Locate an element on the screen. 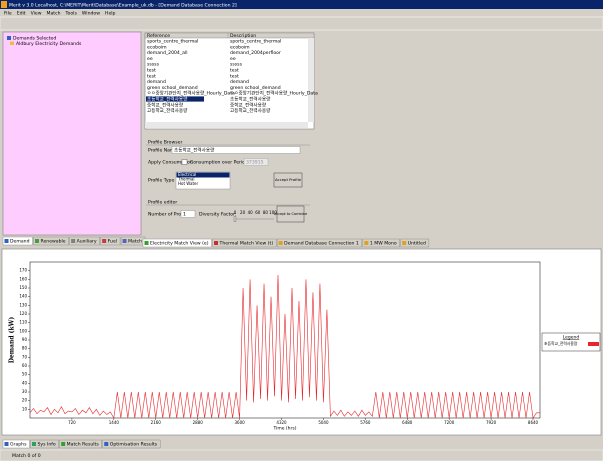 This screenshot has width=603, height=461. number-label: Number of Profiles: is located at coordinates (170, 215).